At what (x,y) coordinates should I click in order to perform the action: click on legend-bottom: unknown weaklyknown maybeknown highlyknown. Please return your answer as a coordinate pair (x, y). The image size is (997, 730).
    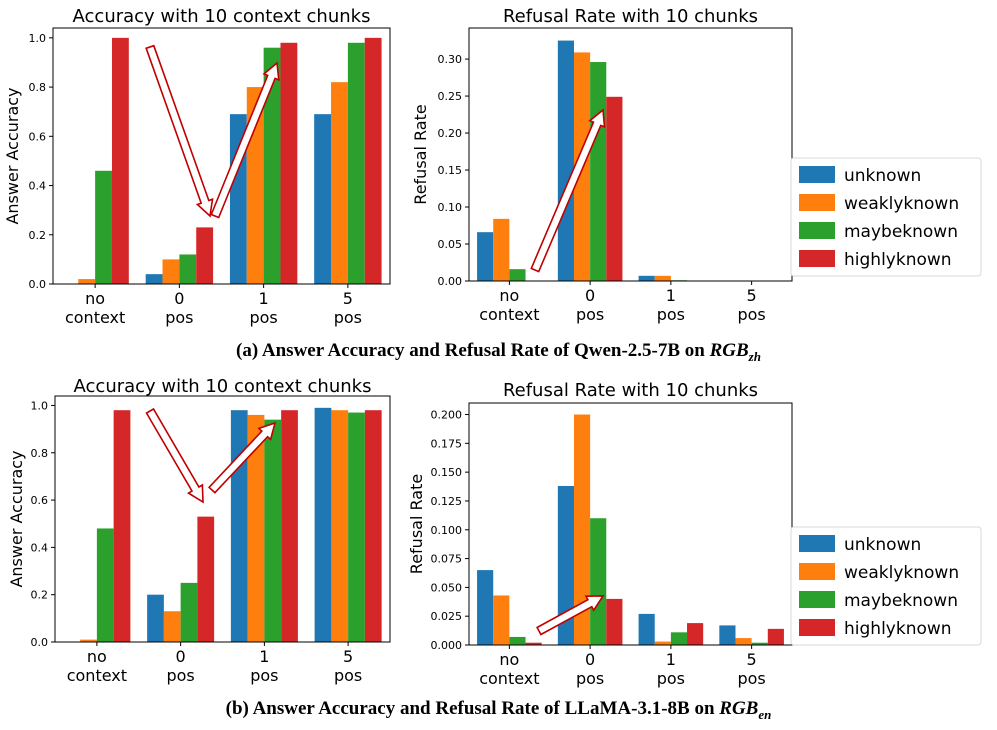
    Looking at the image, I should click on (886, 586).